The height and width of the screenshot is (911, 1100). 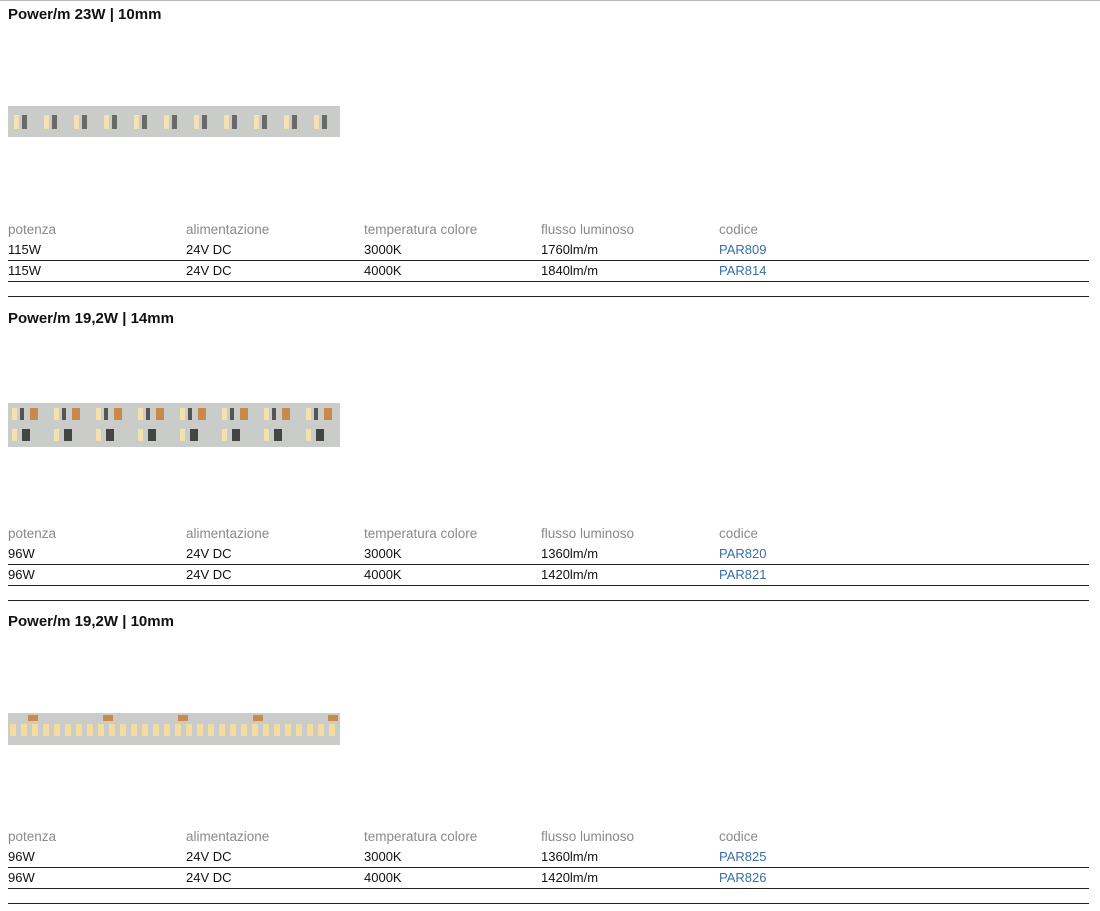 I want to click on table-cell: 1760lm/m, so click(x=570, y=249).